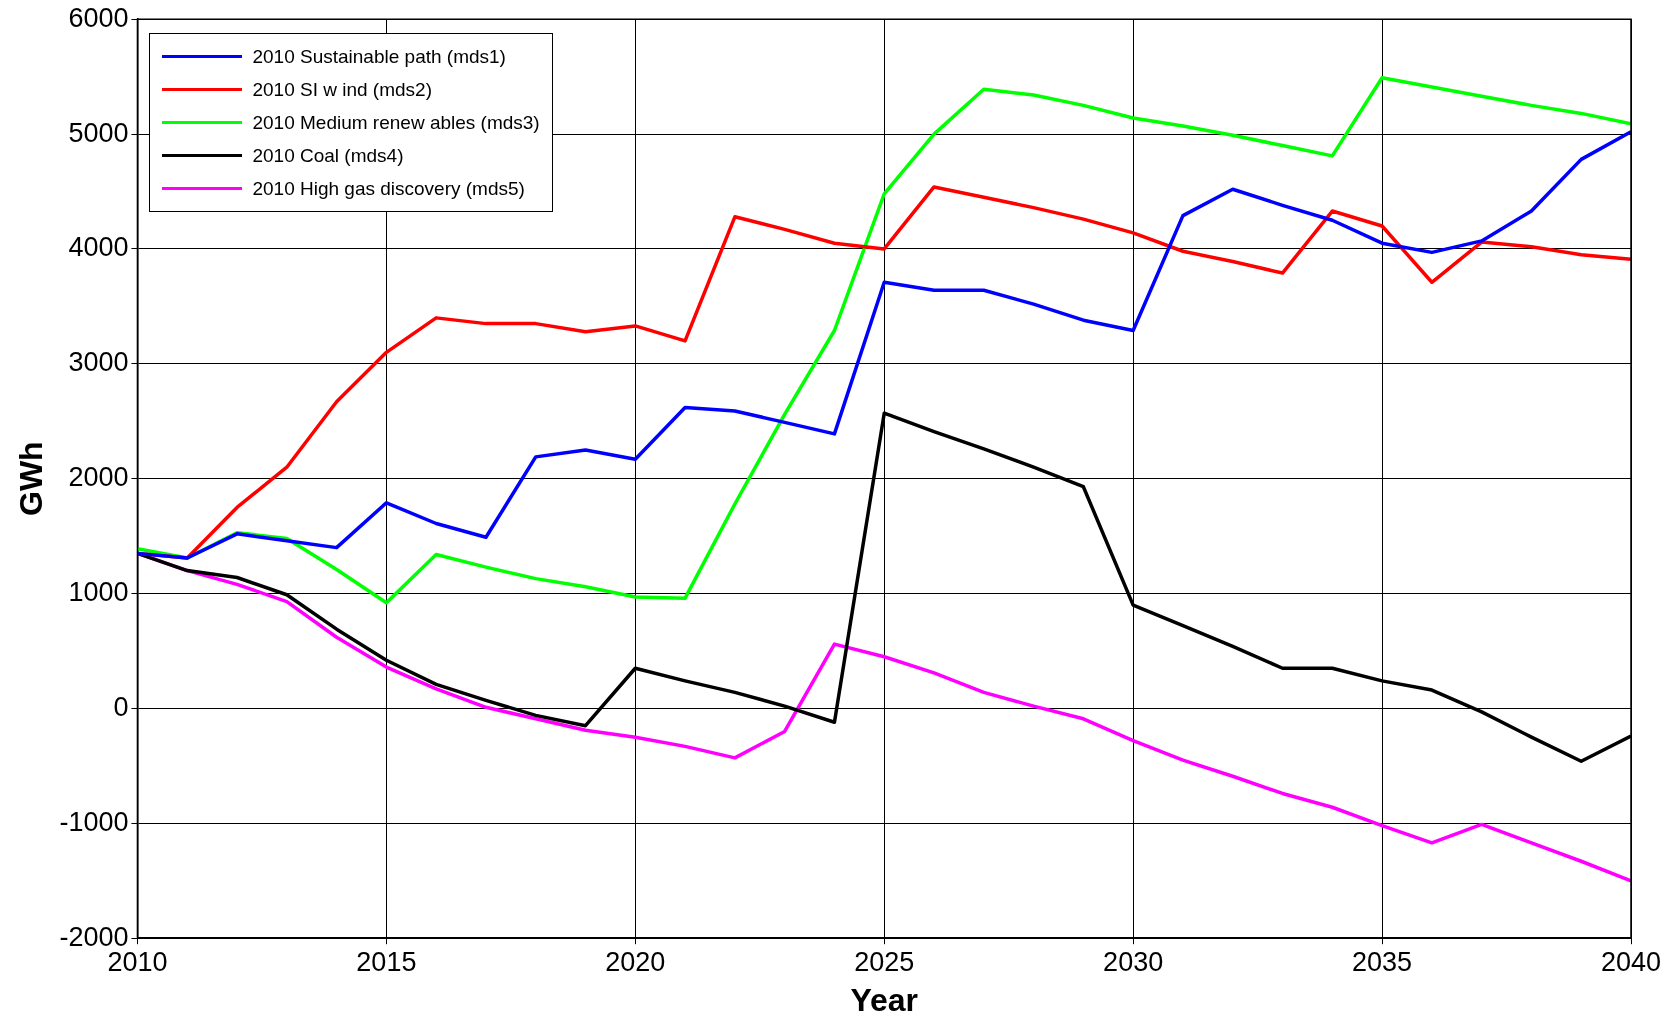  What do you see at coordinates (98, 247) in the screenshot?
I see `y-tick-label: 4000` at bounding box center [98, 247].